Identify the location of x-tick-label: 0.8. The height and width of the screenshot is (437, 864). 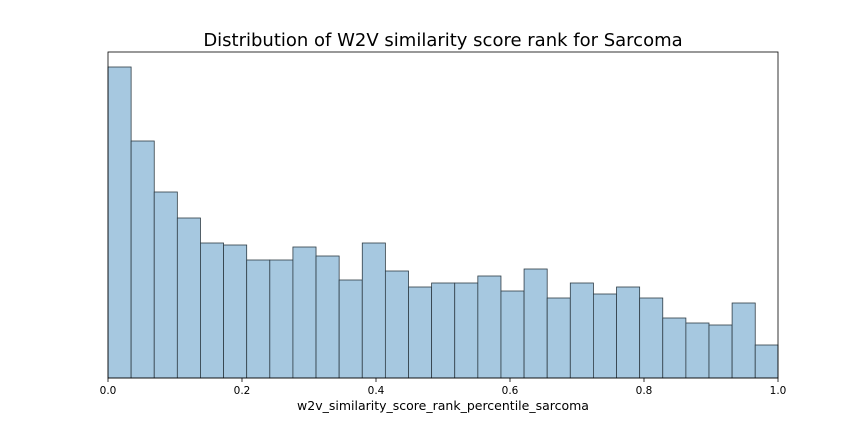
(644, 391).